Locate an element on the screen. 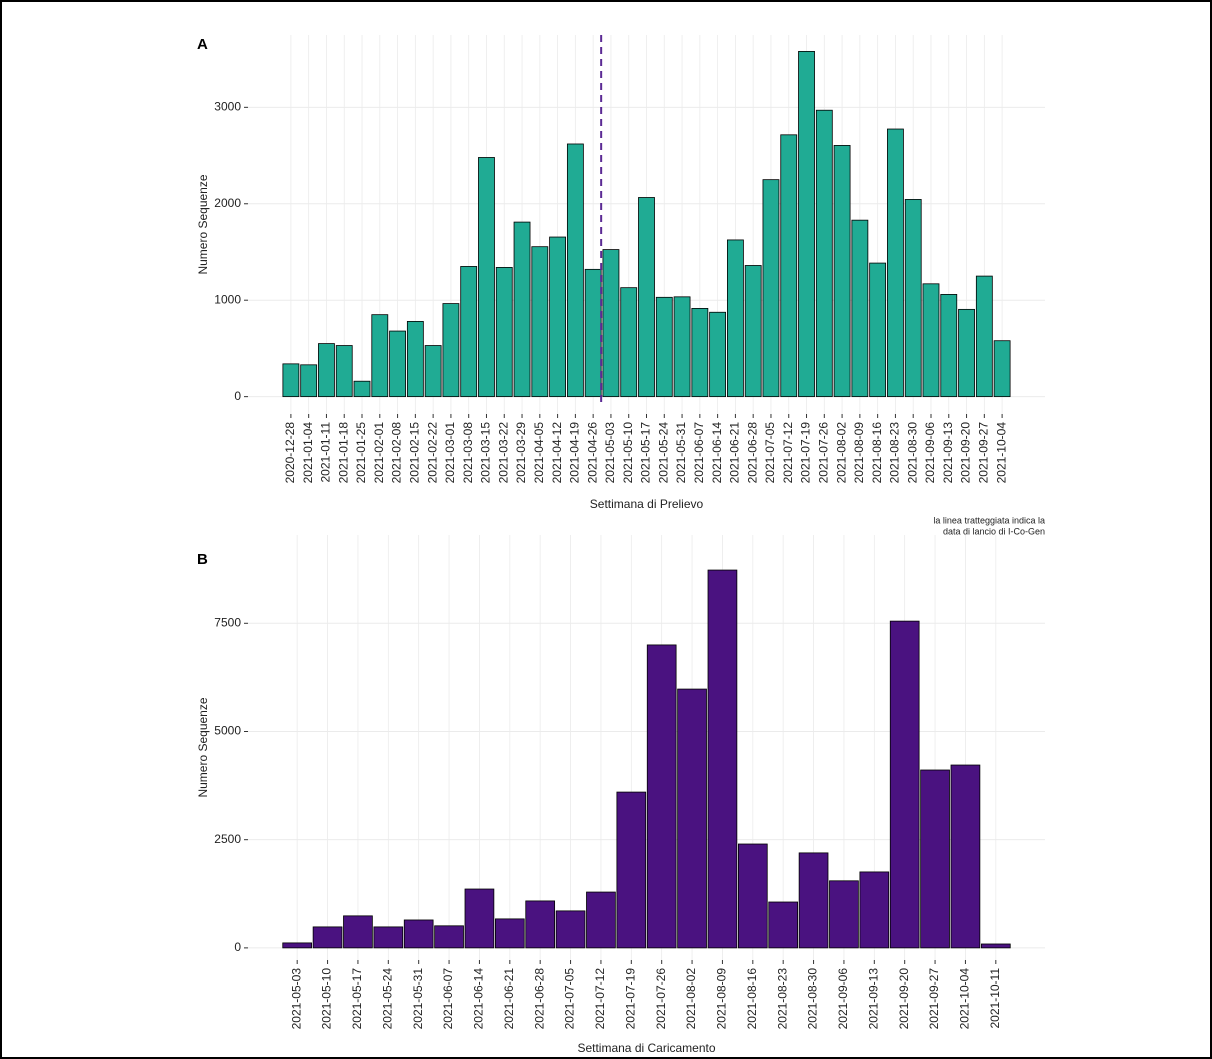 This screenshot has width=1212, height=1059. x-tick-label: 2021-06-21 is located at coordinates (735, 453).